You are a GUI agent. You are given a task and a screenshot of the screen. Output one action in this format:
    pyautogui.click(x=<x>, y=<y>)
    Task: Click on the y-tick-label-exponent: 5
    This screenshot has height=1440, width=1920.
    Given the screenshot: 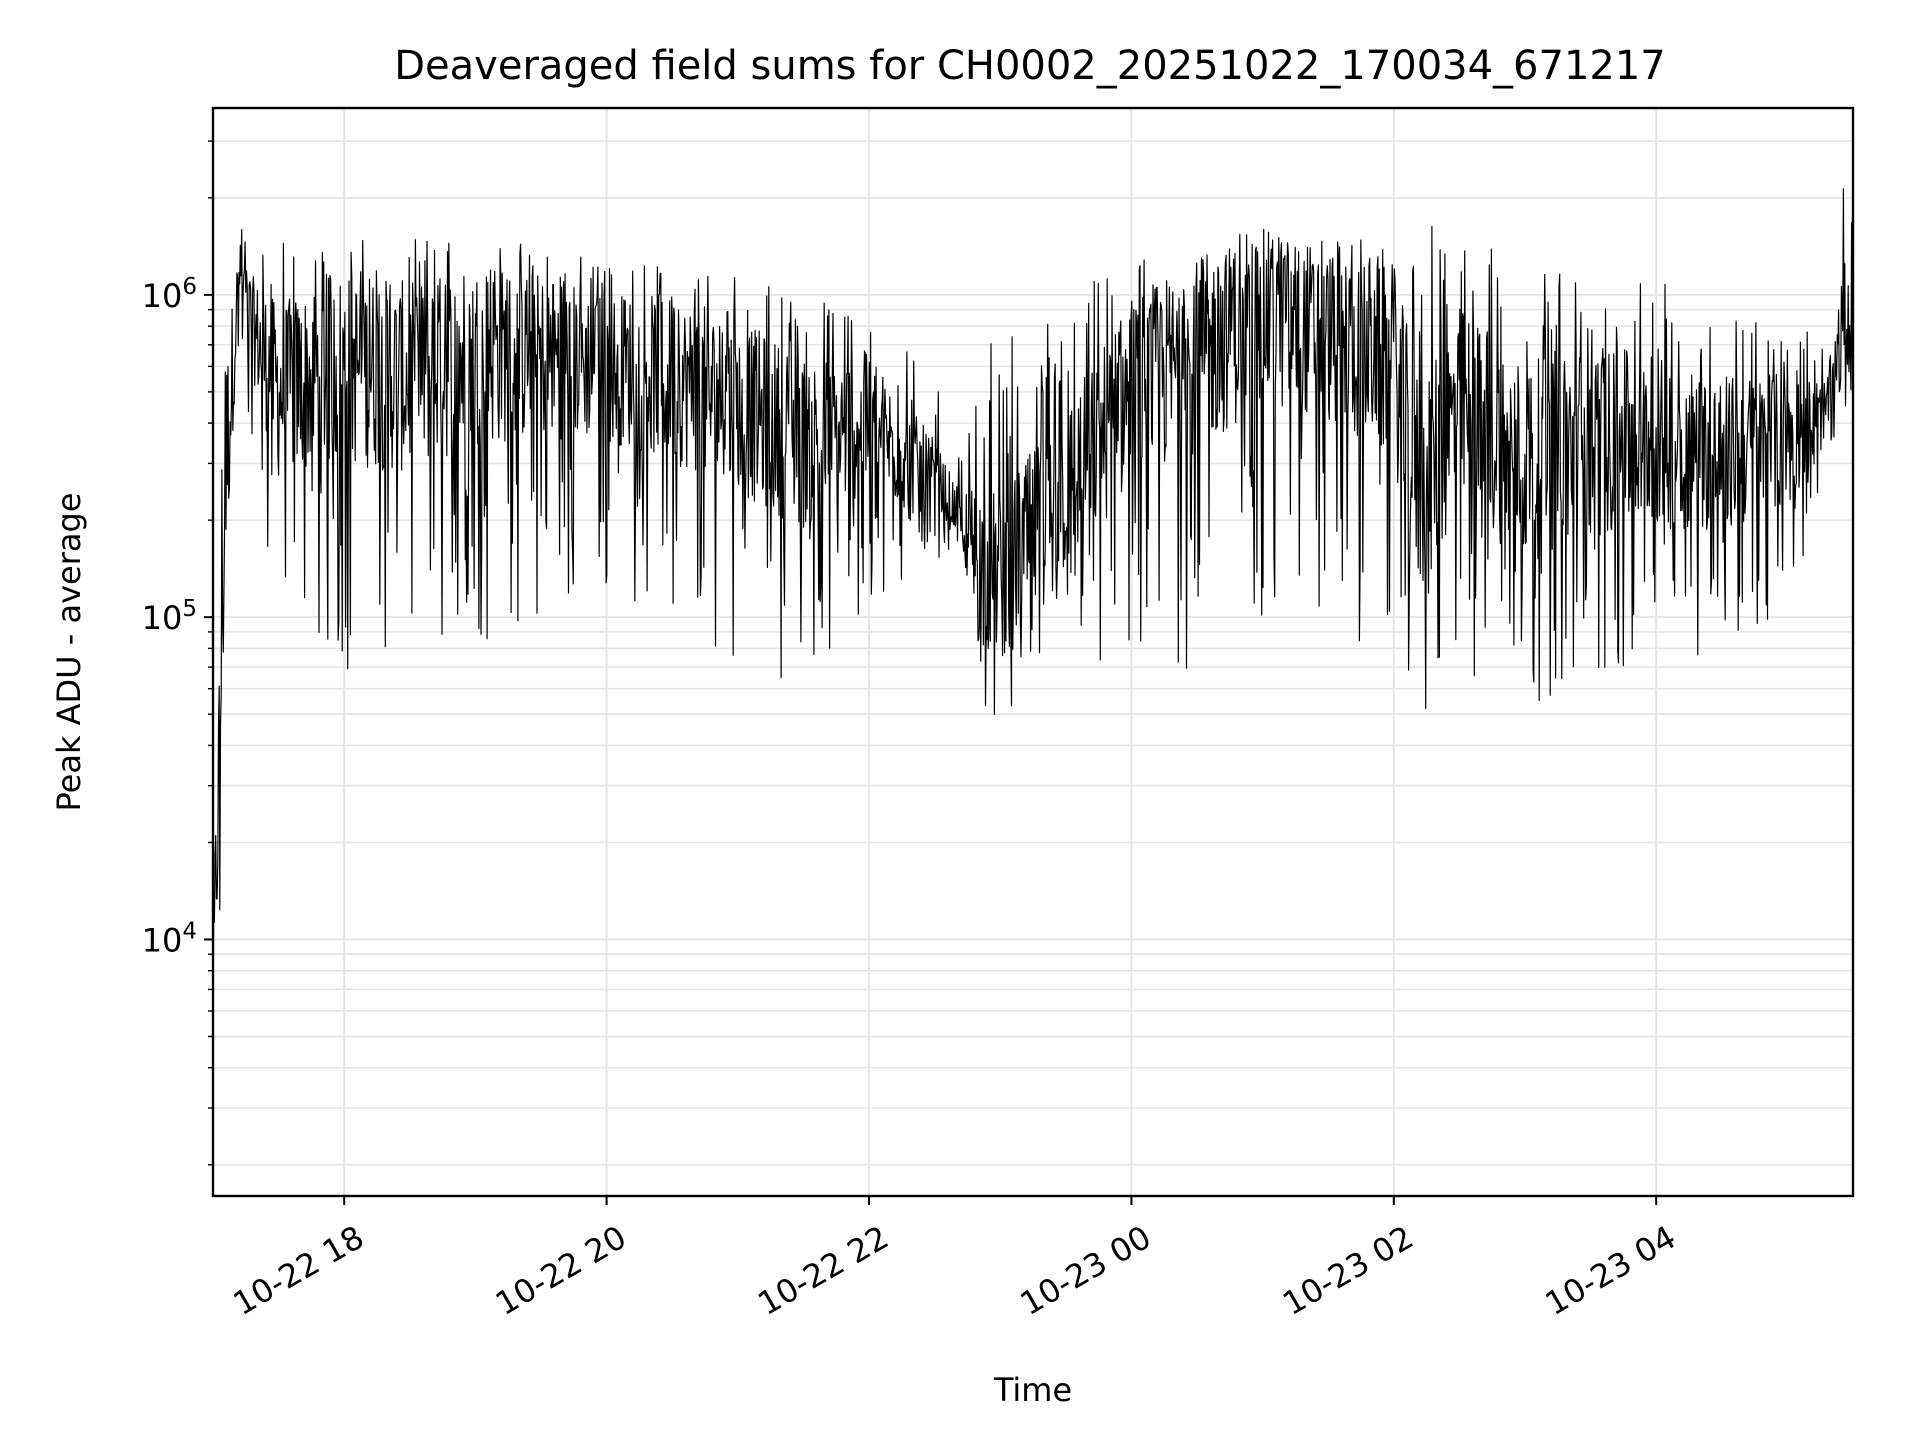 What is the action you would take?
    pyautogui.click(x=189, y=609)
    